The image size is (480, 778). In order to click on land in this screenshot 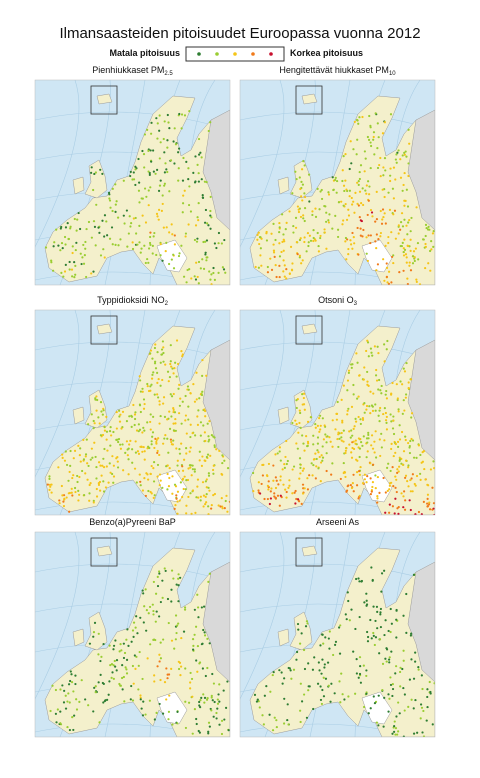, I will do `click(104, 551)`.